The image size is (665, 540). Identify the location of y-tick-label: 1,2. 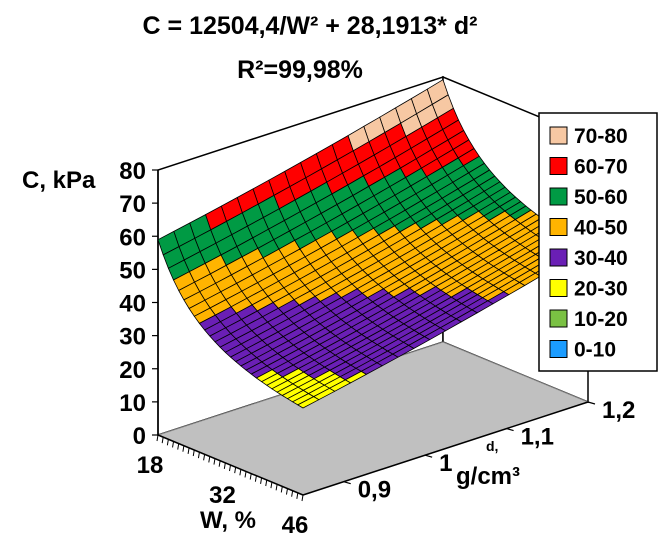
(618, 410).